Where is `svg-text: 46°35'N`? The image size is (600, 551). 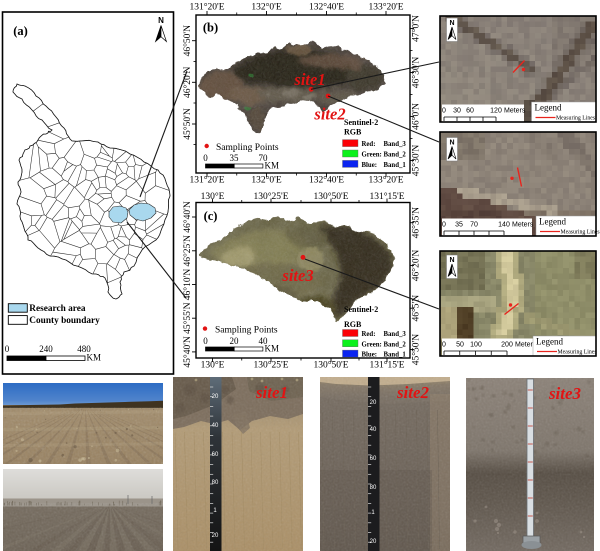 svg-text: 46°35'N is located at coordinates (416, 223).